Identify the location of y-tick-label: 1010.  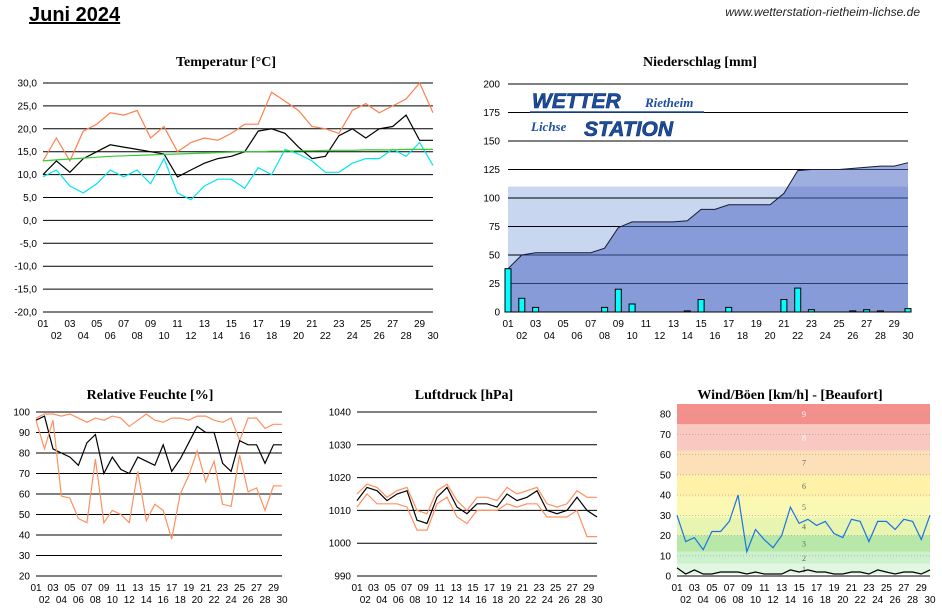
(340, 511).